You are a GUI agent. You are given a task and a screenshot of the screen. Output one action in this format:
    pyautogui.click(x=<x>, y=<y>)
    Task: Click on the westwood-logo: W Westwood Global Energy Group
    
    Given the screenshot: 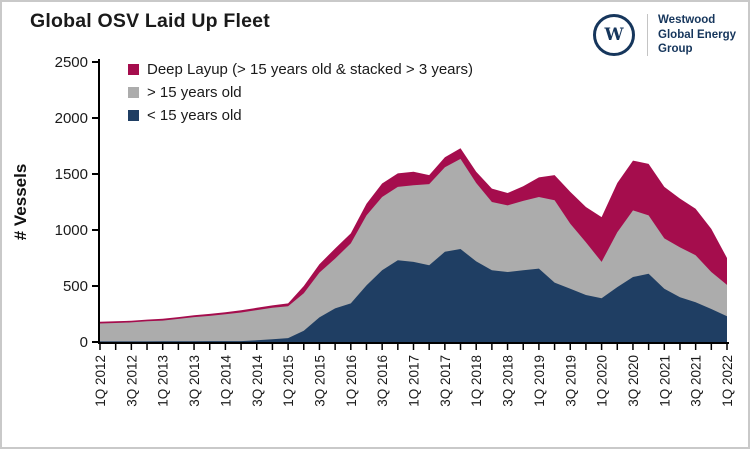 What is the action you would take?
    pyautogui.click(x=664, y=35)
    